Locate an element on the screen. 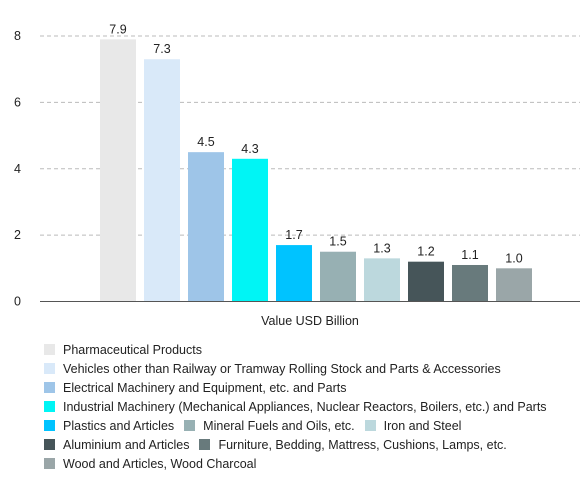 The width and height of the screenshot is (585, 480). legend-label: Plastics and Articles is located at coordinates (119, 425).